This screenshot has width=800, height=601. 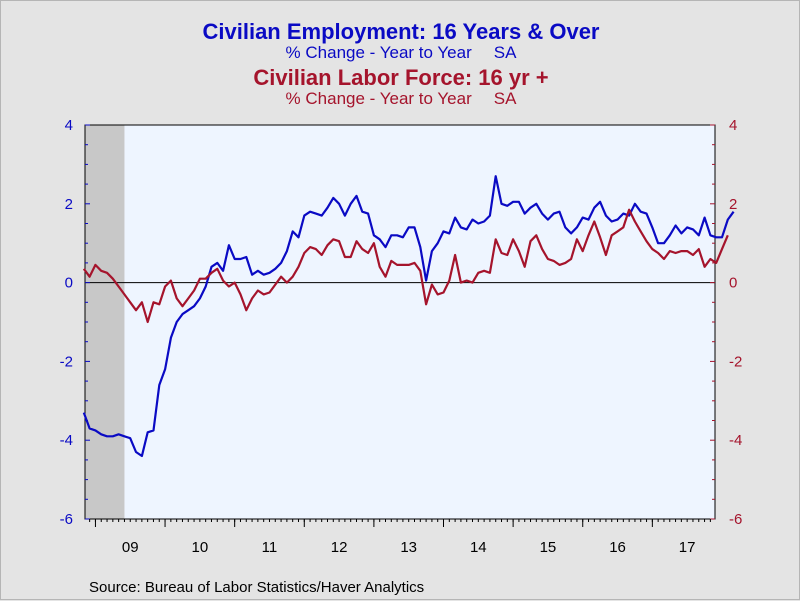 What do you see at coordinates (617, 547) in the screenshot?
I see `x-tick-label: 16` at bounding box center [617, 547].